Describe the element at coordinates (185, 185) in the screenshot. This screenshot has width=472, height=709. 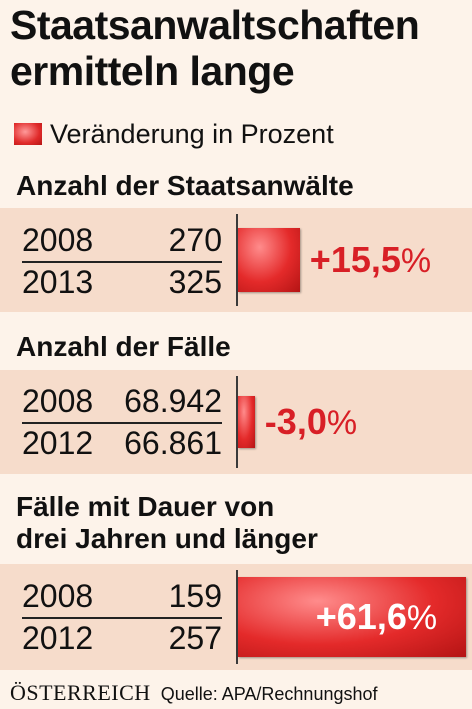
I see `section-title-staatsanwaelte: Anzahl der Staatsanwälte` at that location.